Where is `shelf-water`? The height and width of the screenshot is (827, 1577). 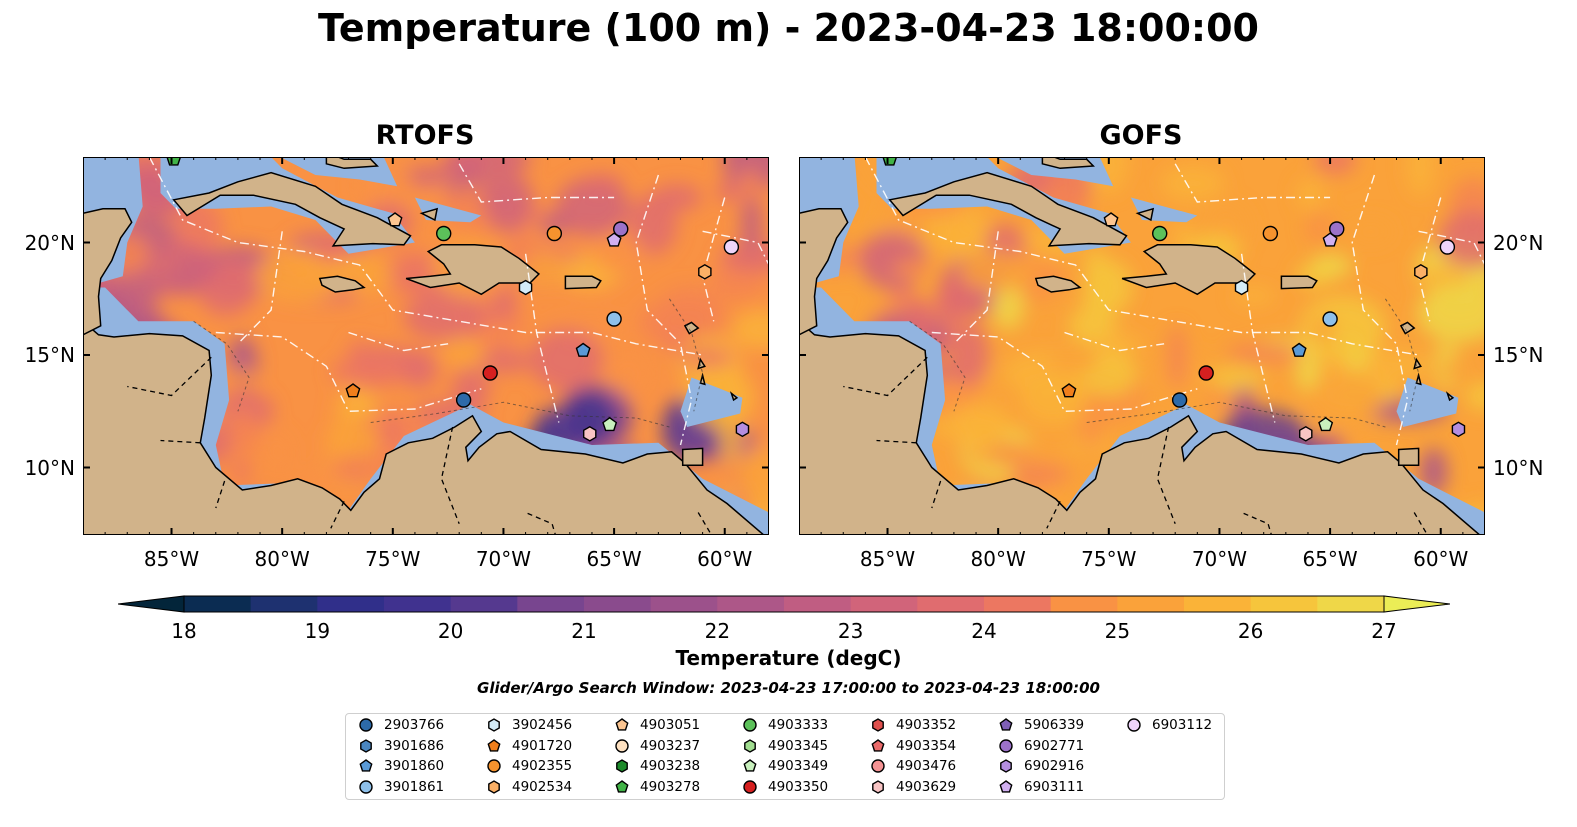 shelf-water is located at coordinates (1427, 402).